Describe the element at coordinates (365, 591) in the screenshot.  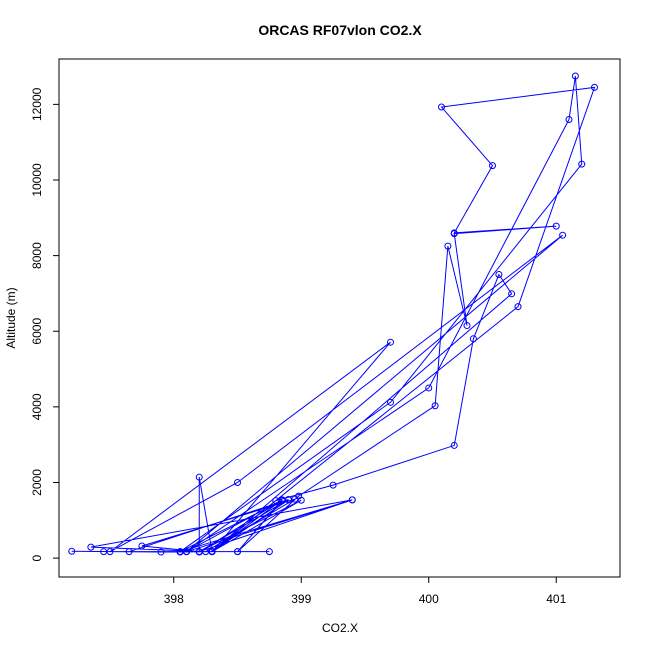
I see `x-axis: 398 399 400 401` at that location.